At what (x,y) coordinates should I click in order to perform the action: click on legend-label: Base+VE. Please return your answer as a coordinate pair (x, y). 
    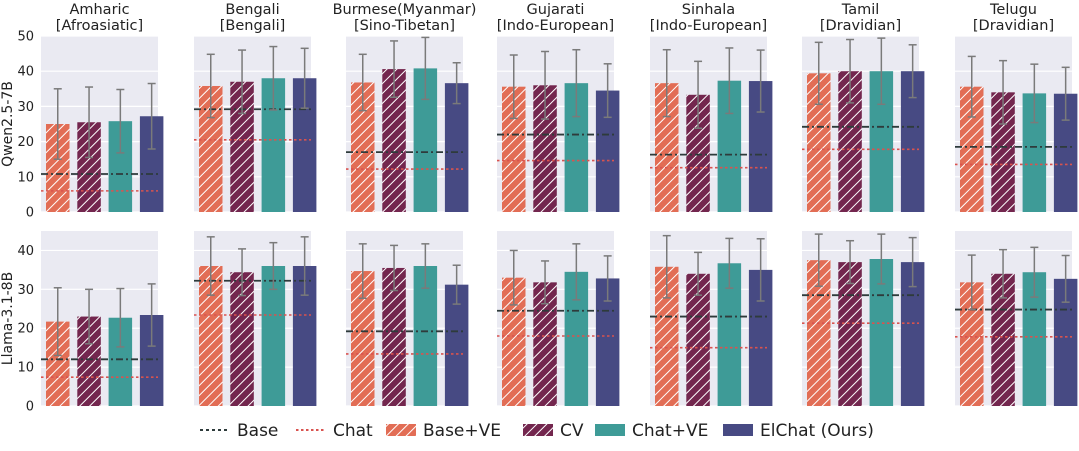
    Looking at the image, I should click on (462, 431).